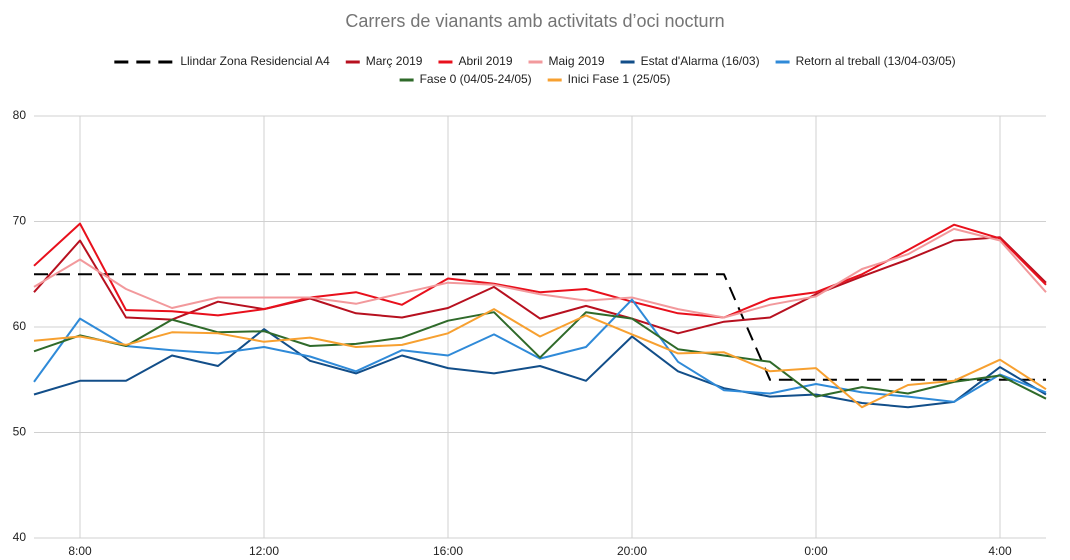 This screenshot has width=1070, height=560. Describe the element at coordinates (876, 61) in the screenshot. I see `legend-label: Retorn al treball (13/04-03/05)` at that location.